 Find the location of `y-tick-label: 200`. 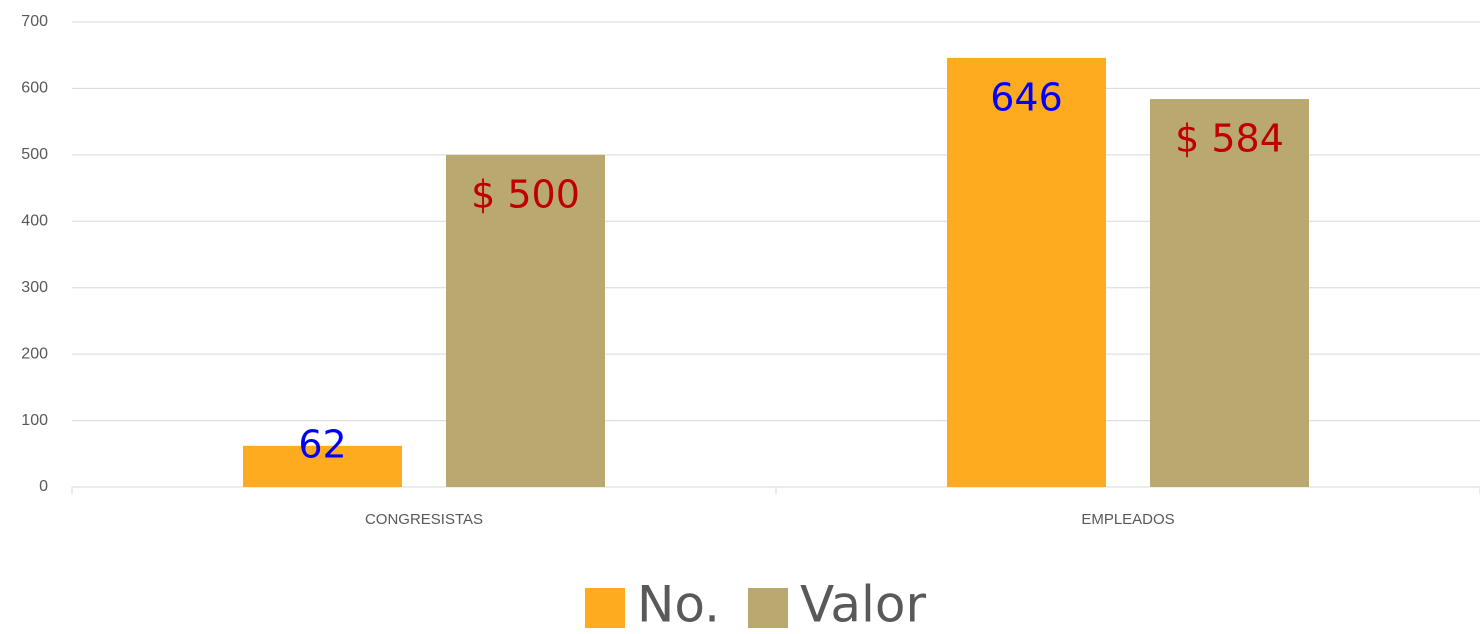

y-tick-label: 200 is located at coordinates (34, 353).